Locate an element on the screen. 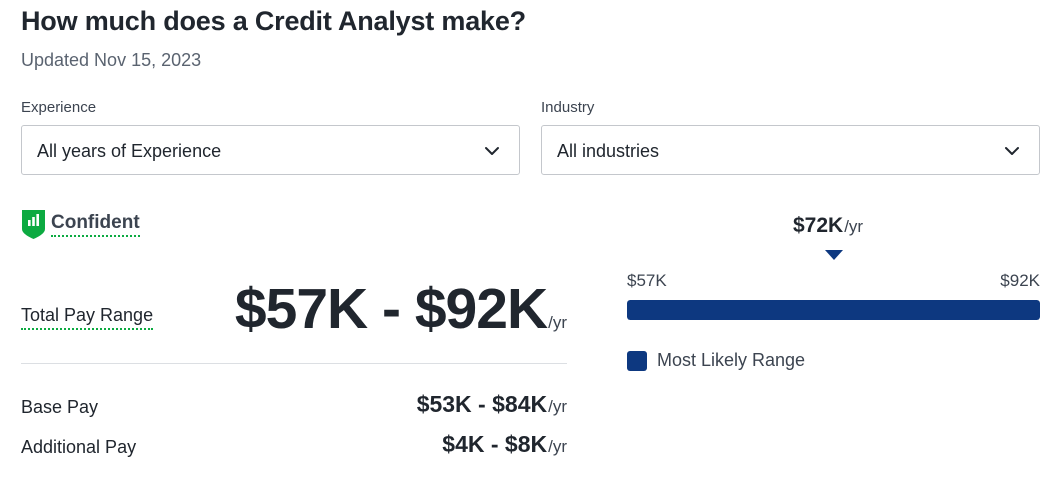  range-min-label: $57K is located at coordinates (647, 280).